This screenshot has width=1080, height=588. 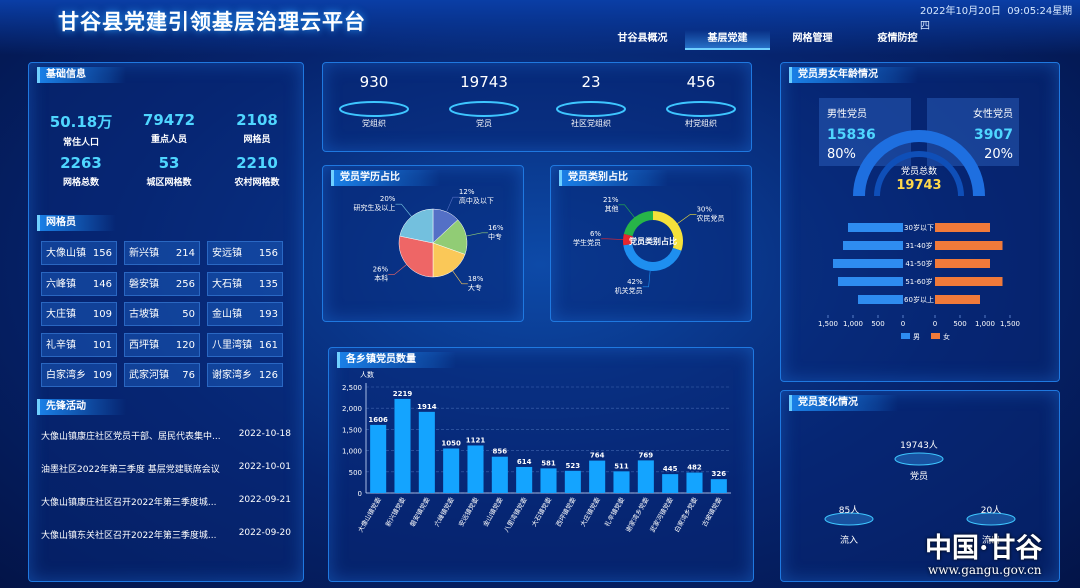 What do you see at coordinates (919, 299) in the screenshot?
I see `y-tick-label: 60岁以上` at bounding box center [919, 299].